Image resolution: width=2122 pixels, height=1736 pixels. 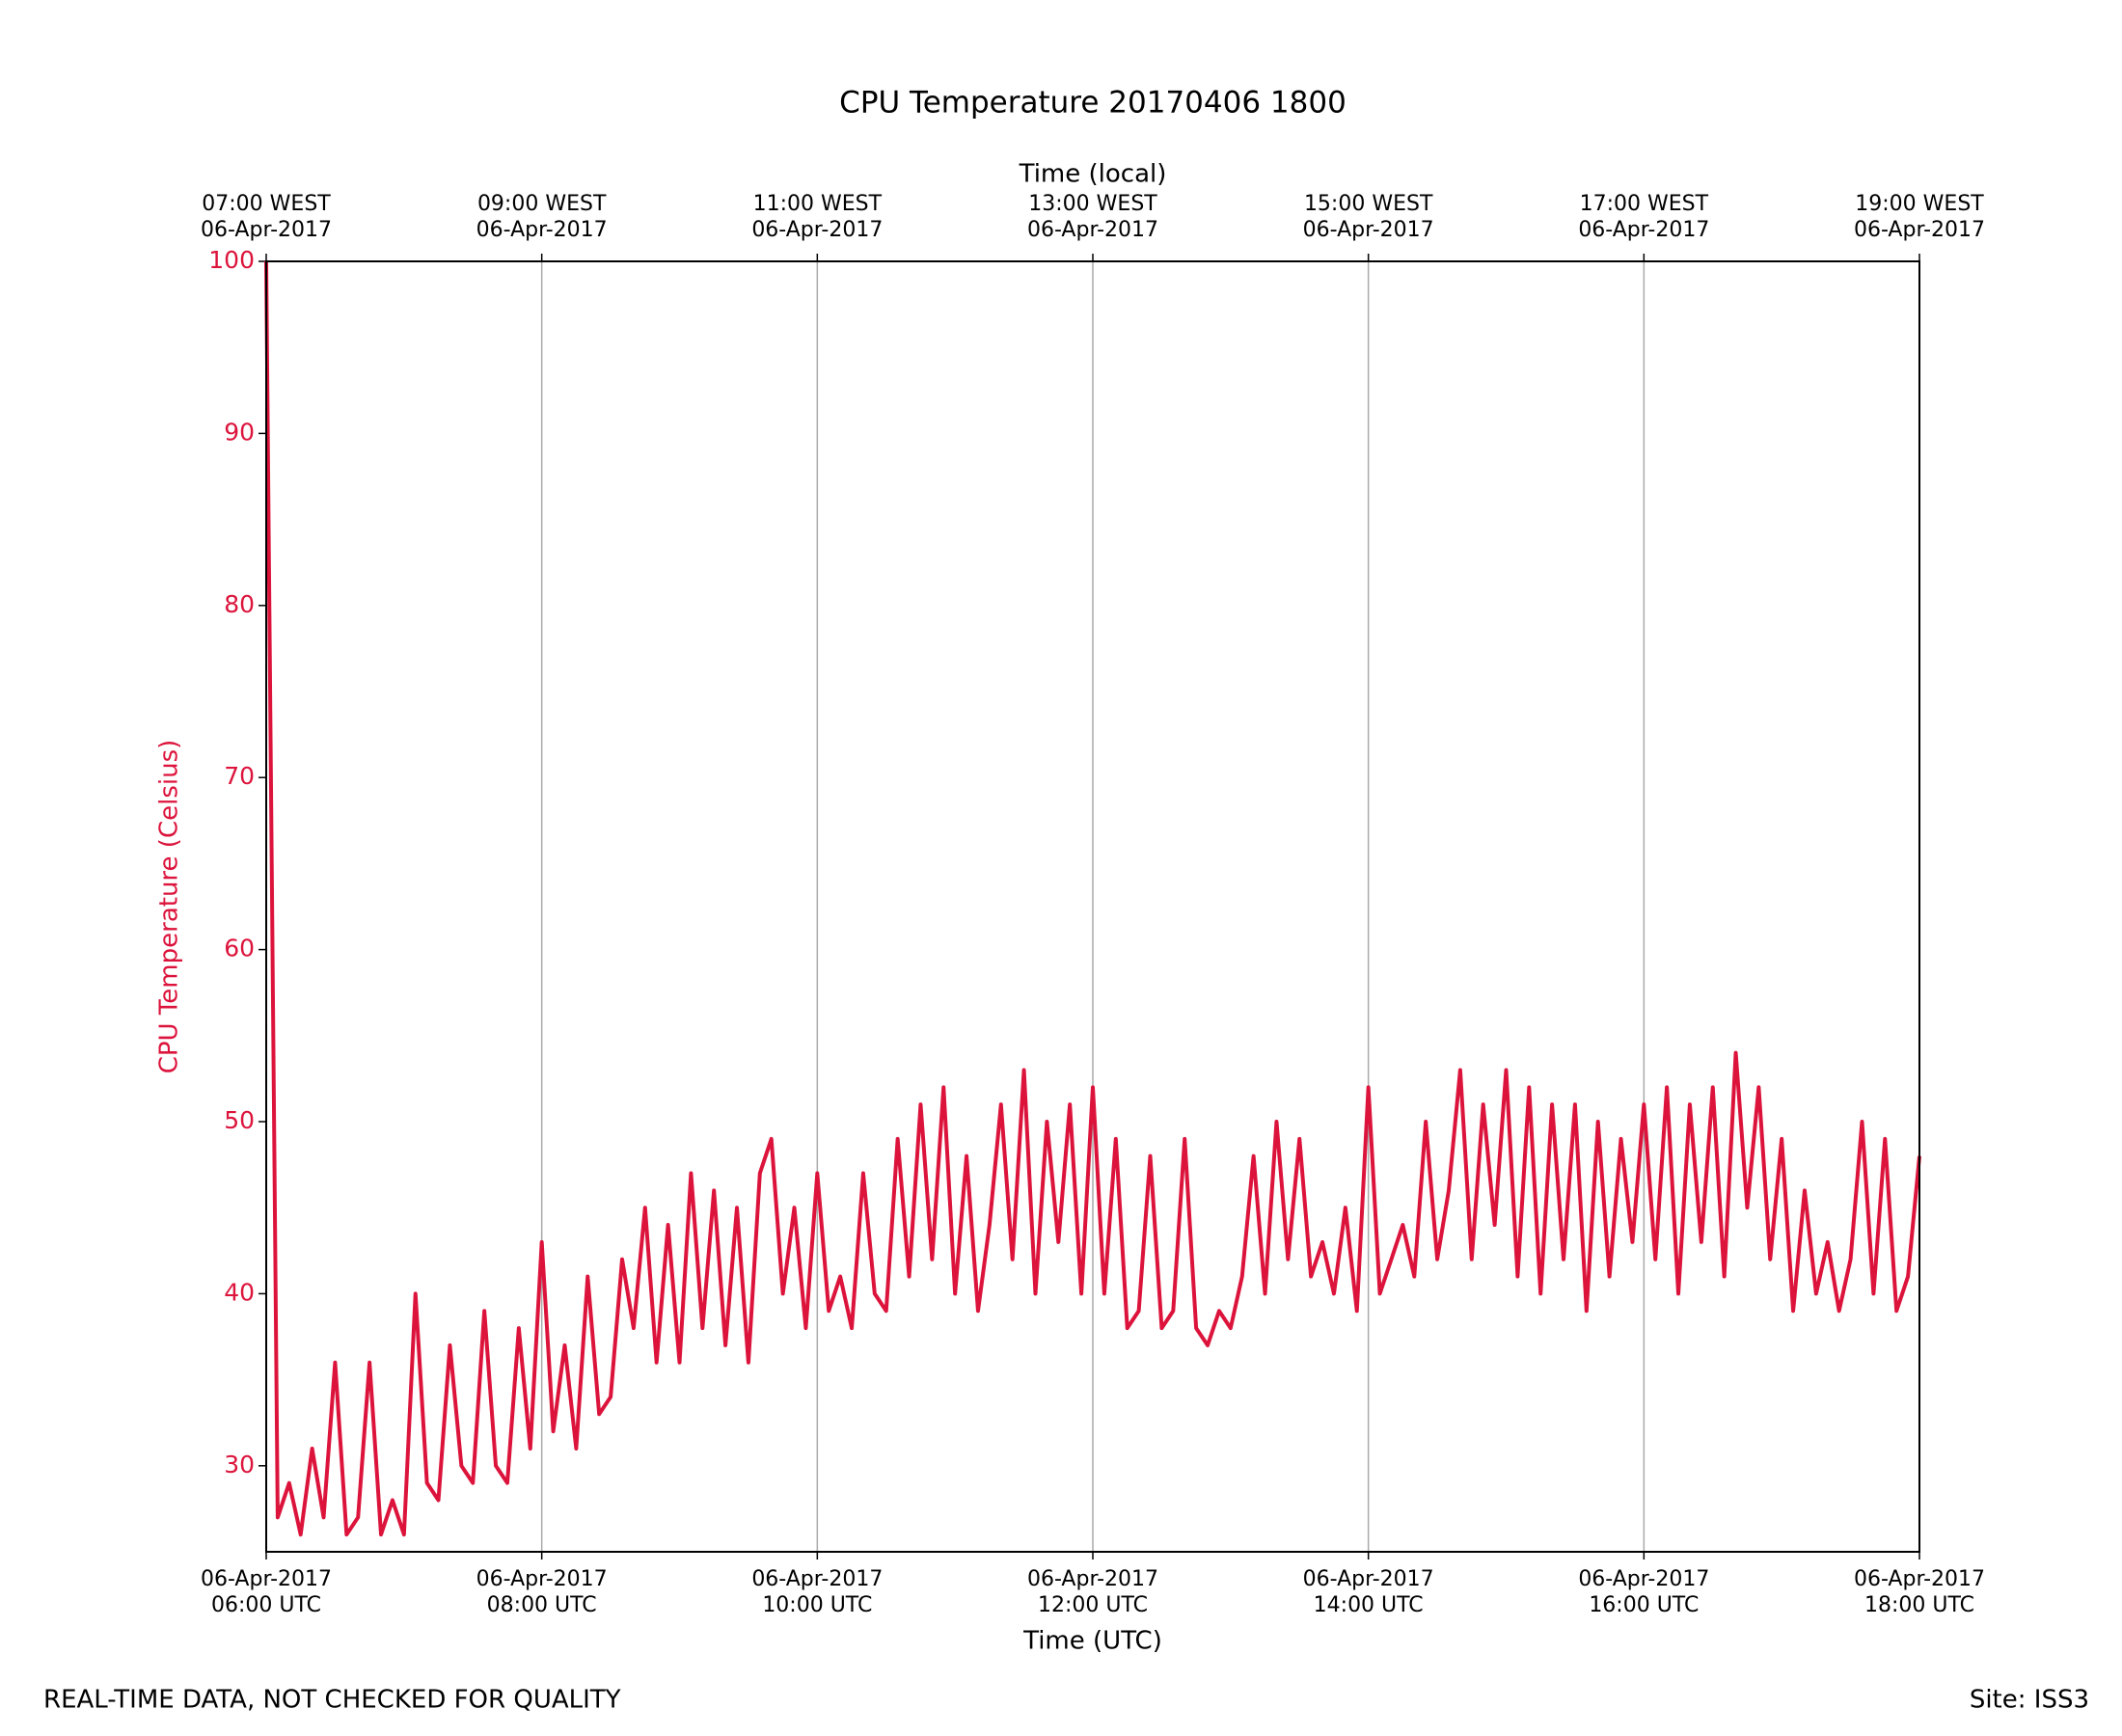 What do you see at coordinates (1369, 204) in the screenshot?
I see `x2-tick-label: 15:00 WEST` at bounding box center [1369, 204].